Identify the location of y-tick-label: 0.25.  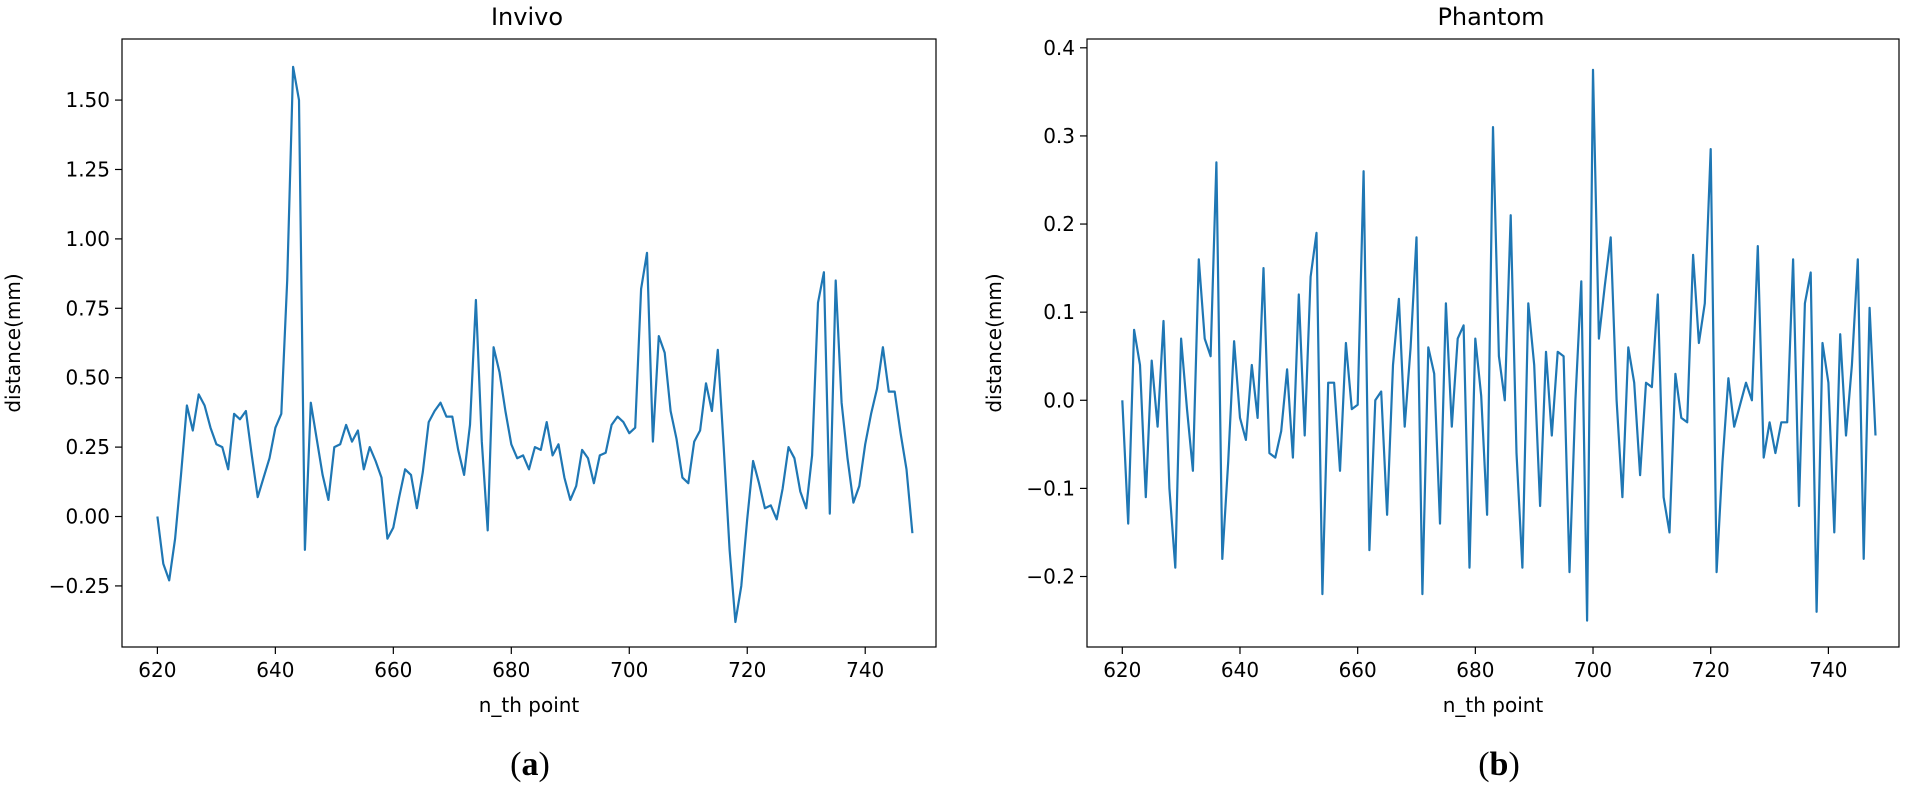
(87, 447).